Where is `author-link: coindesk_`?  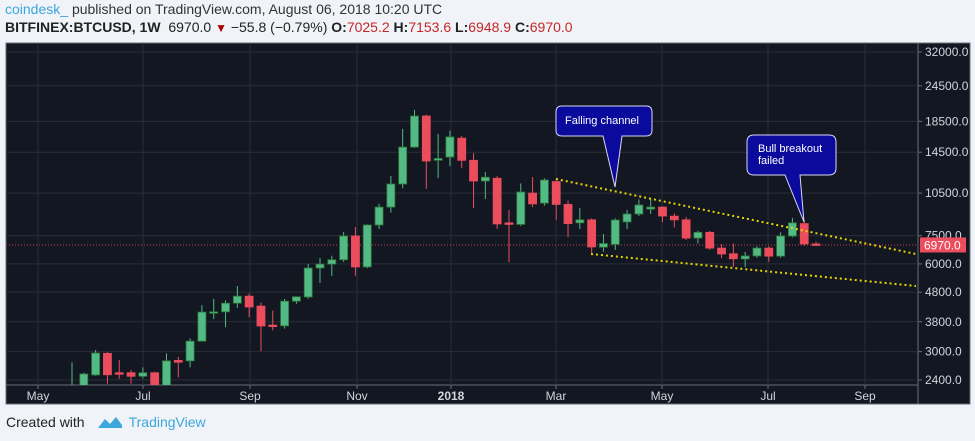 author-link: coindesk_ is located at coordinates (37, 9).